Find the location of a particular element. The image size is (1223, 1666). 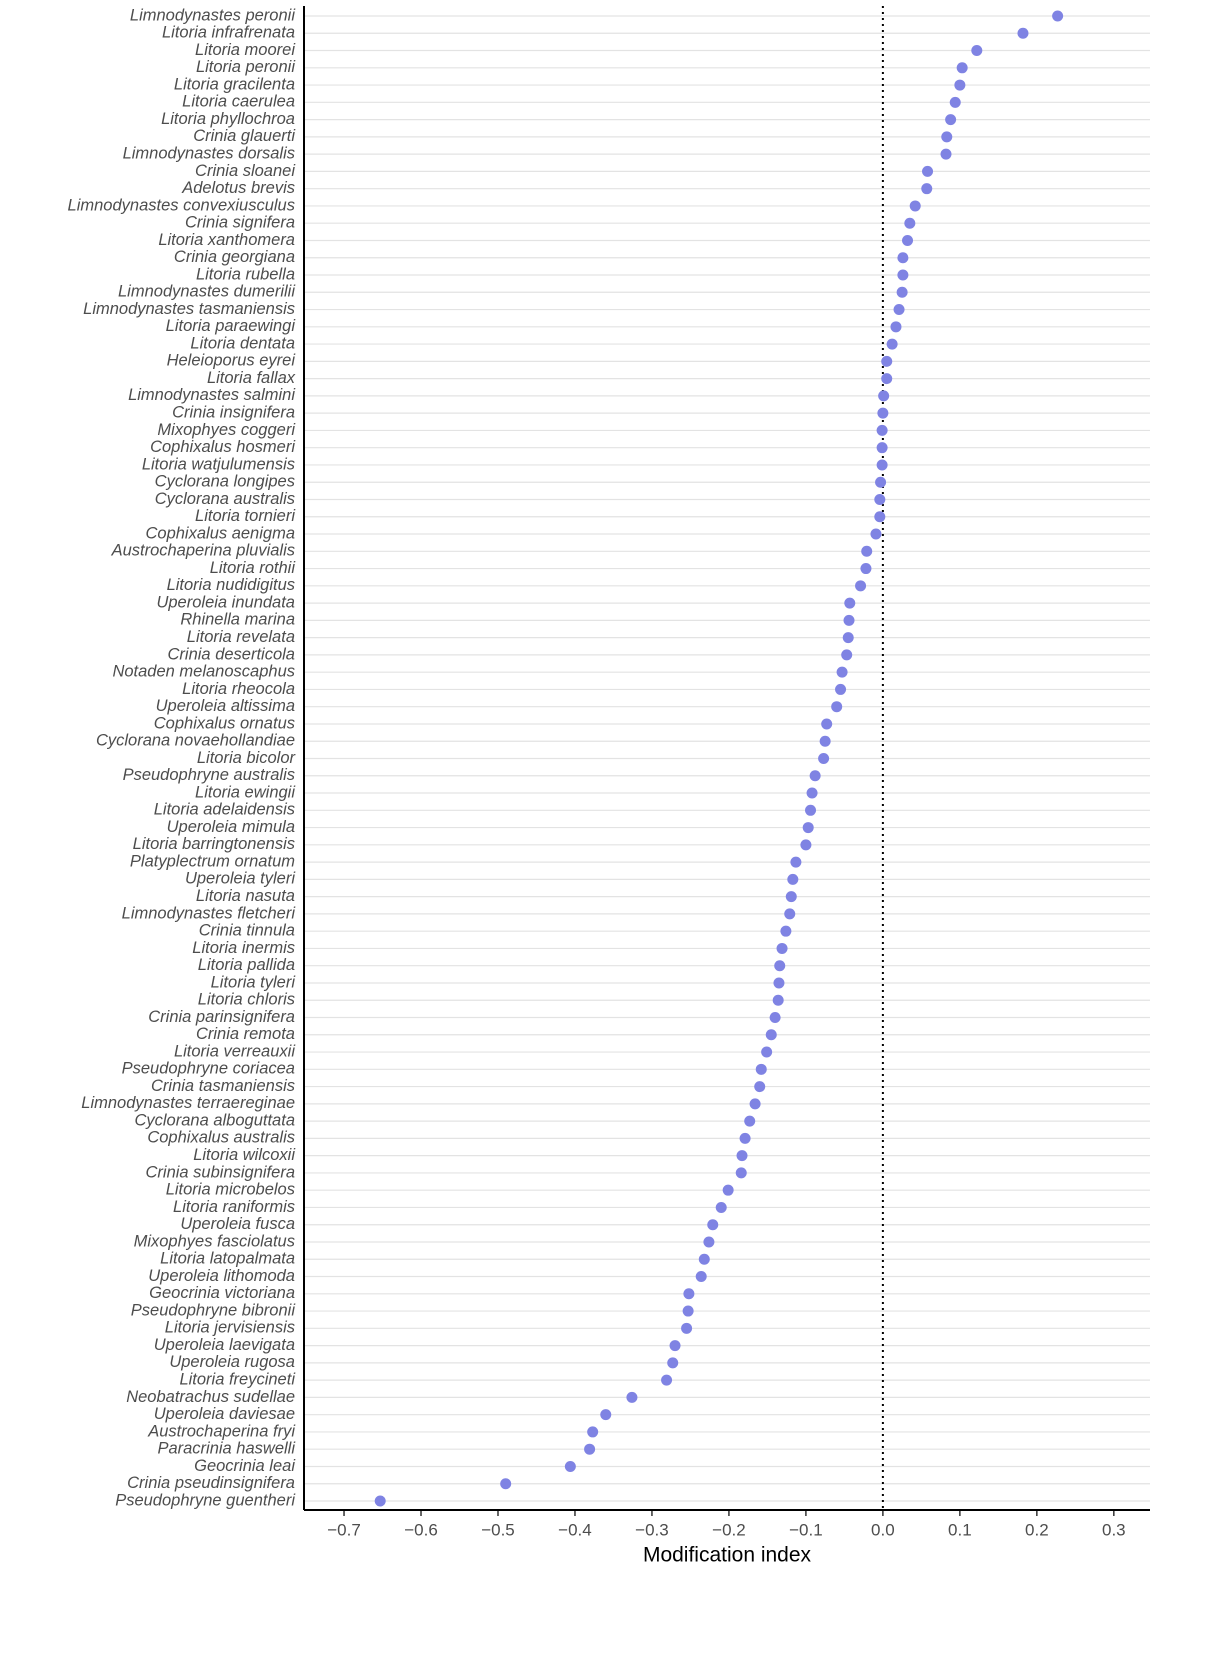

y-tick-label: Adelotus brevis is located at coordinates (238, 188).